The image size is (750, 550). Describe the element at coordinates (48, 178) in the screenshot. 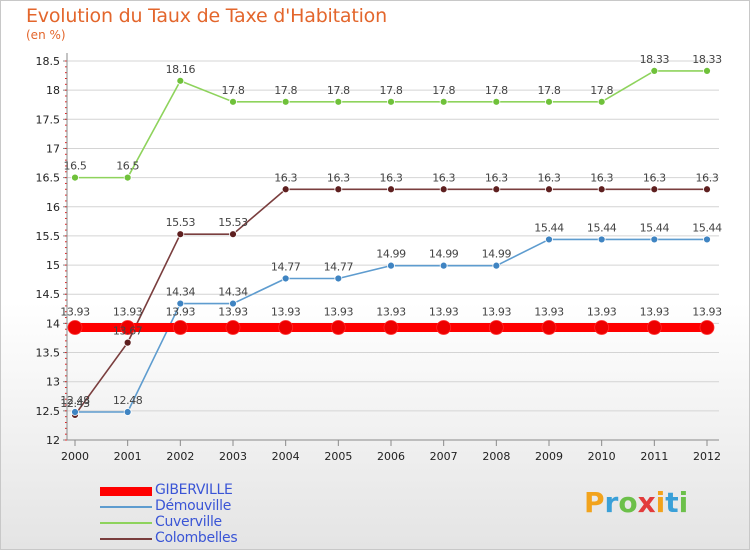

I see `y-tick-label: 16.5` at that location.